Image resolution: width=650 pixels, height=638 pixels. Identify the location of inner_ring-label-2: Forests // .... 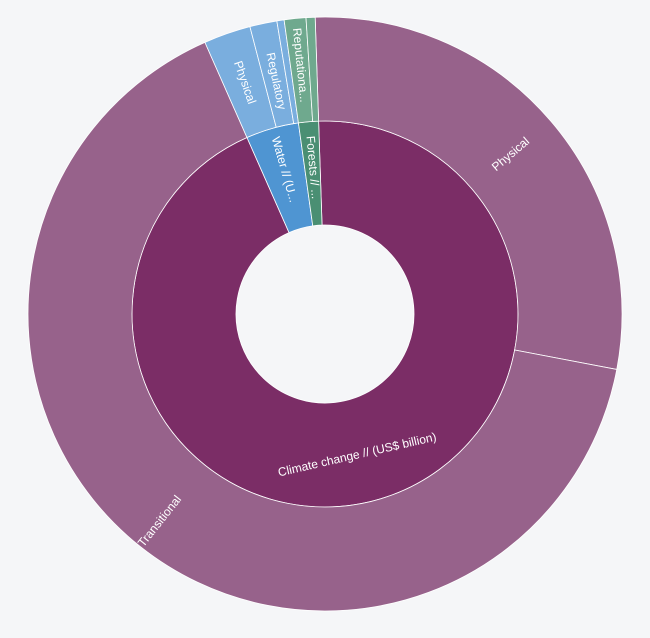
(313, 167).